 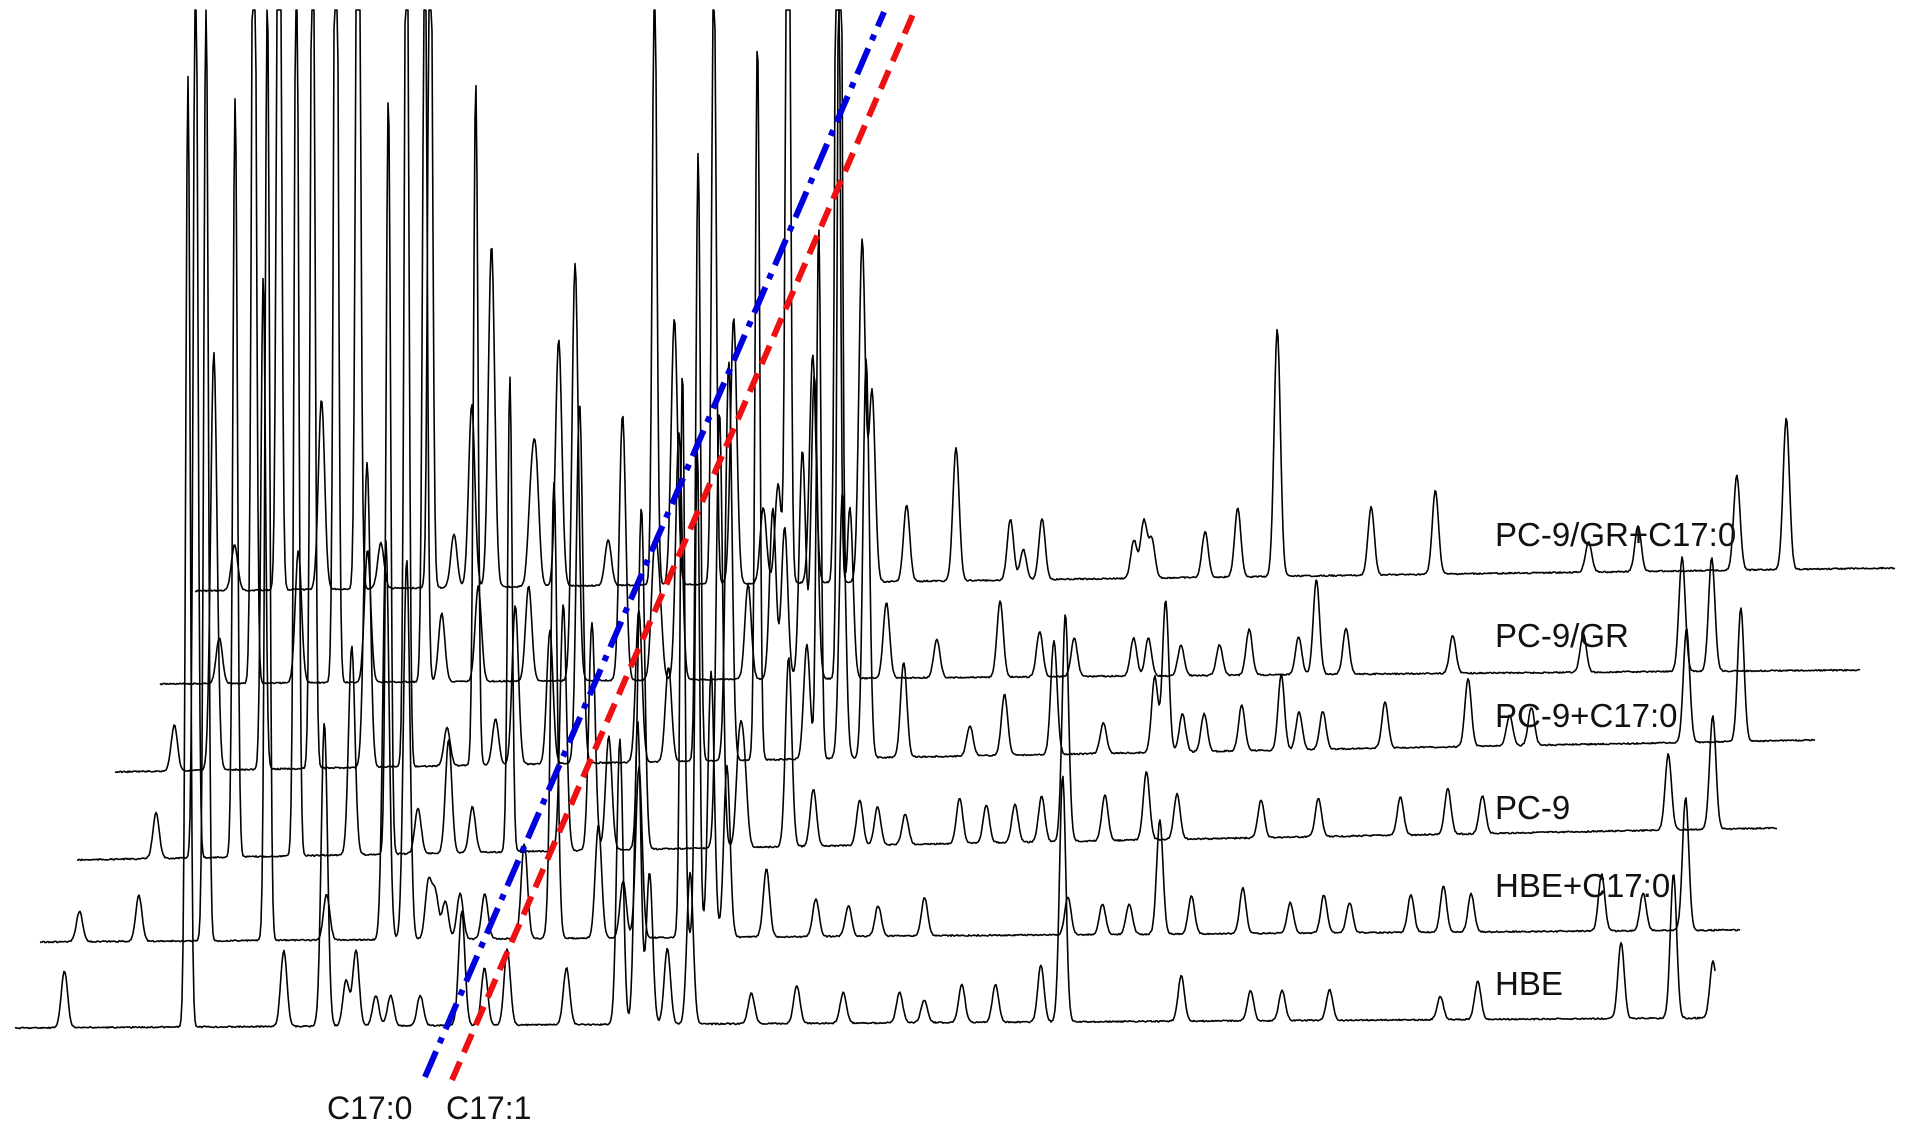 I want to click on marker-label-c17-0: C17:0, so click(x=370, y=1108).